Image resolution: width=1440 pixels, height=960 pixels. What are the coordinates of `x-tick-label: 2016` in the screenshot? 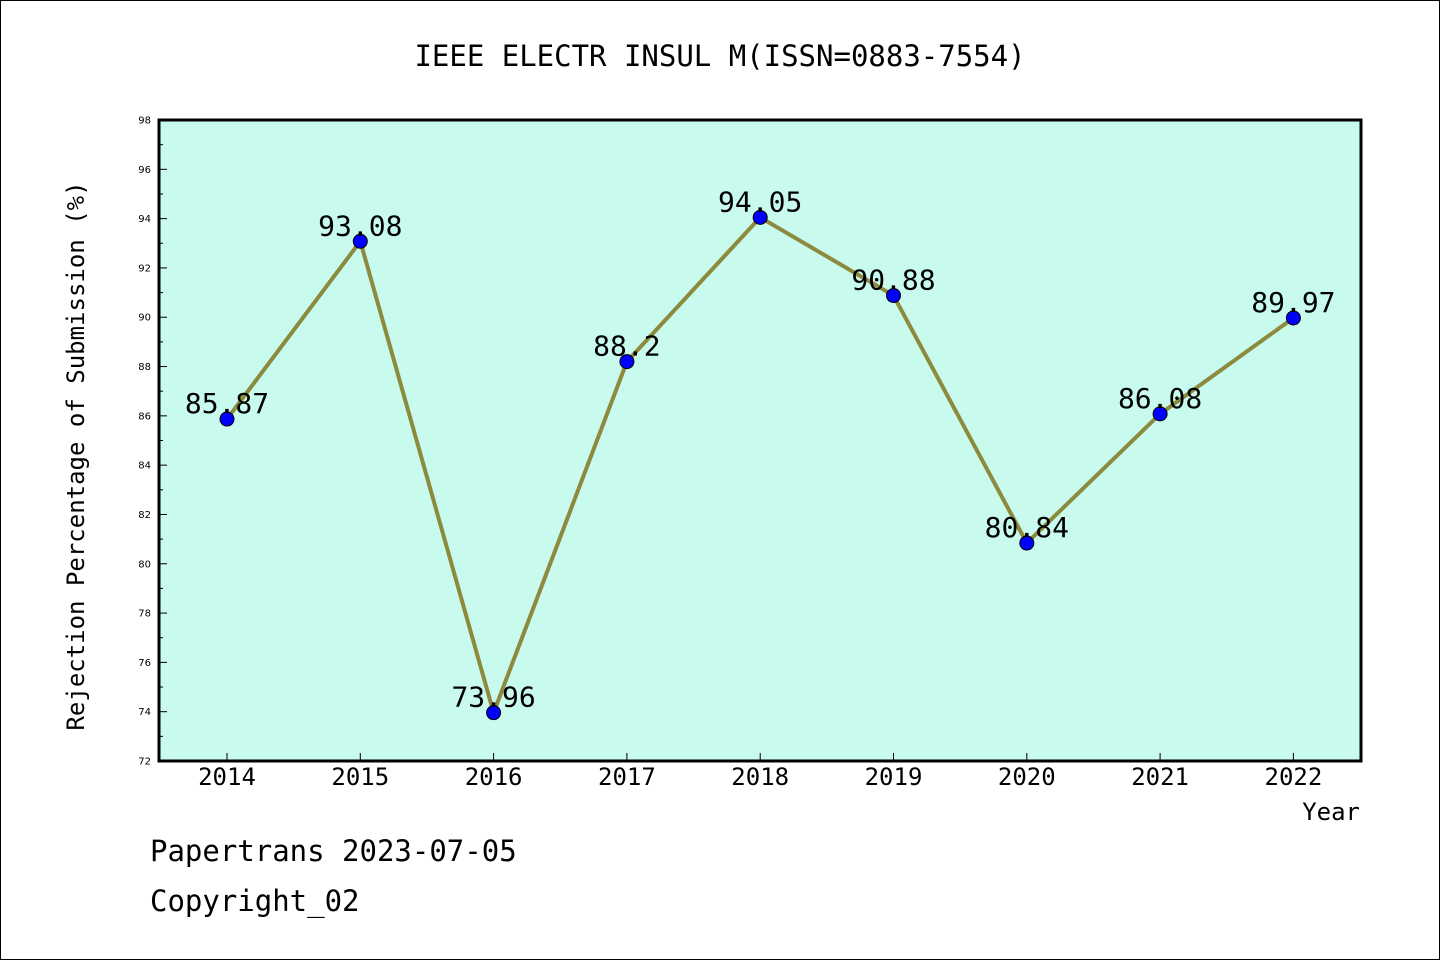 It's located at (494, 777).